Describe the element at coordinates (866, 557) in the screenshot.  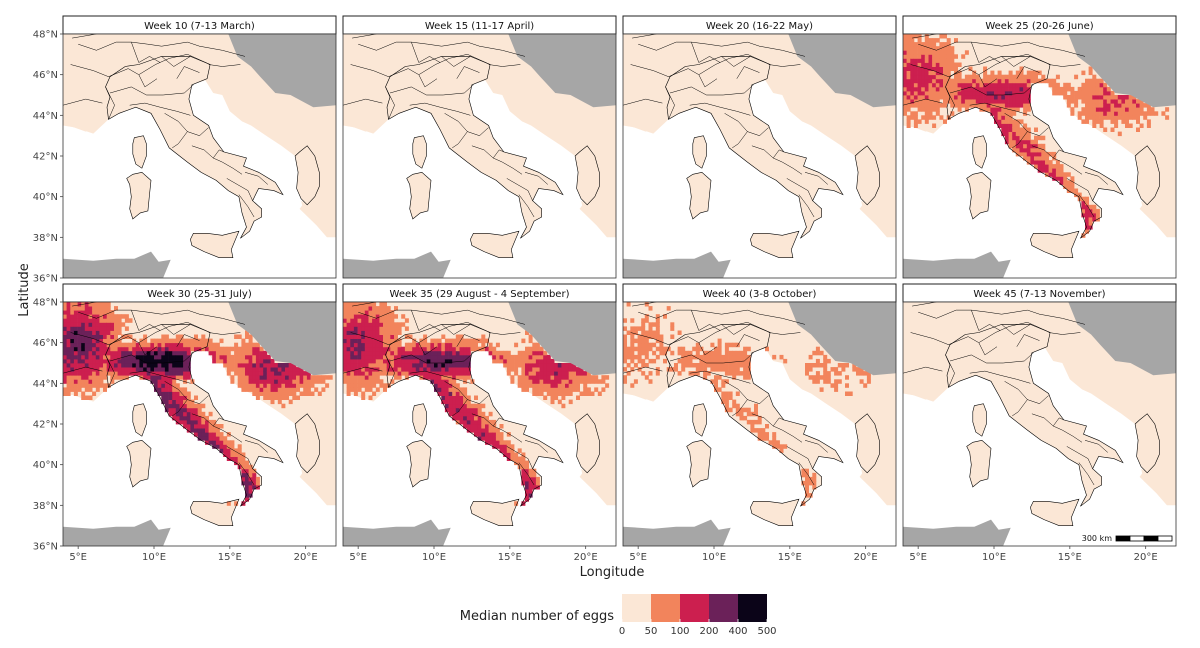
I see `lon-tick-label: 20°E` at that location.